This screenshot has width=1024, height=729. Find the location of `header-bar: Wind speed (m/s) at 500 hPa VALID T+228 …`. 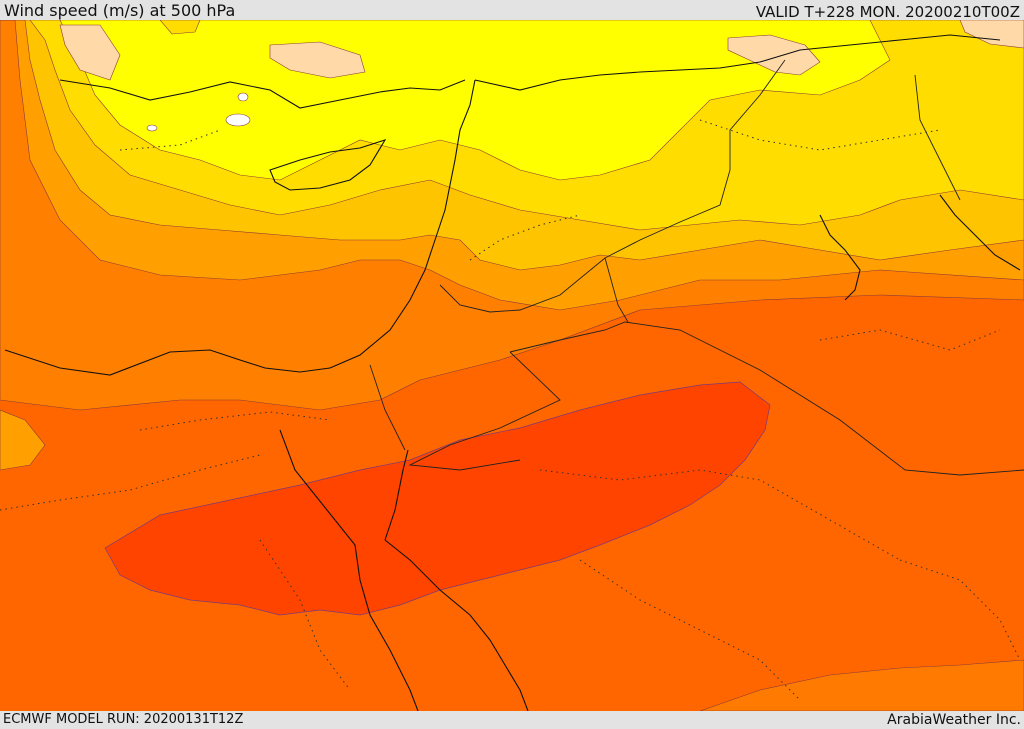

header-bar: Wind speed (m/s) at 500 hPa VALID T+228 … is located at coordinates (512, 10).